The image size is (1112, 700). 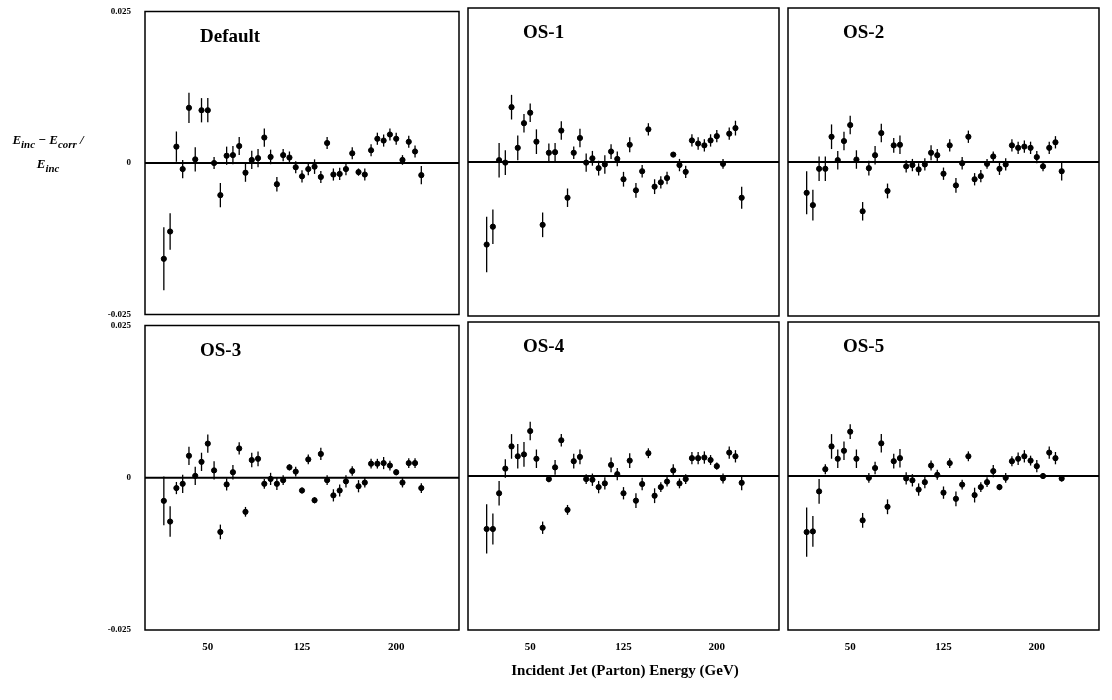 I want to click on text: OS-4, so click(x=544, y=346).